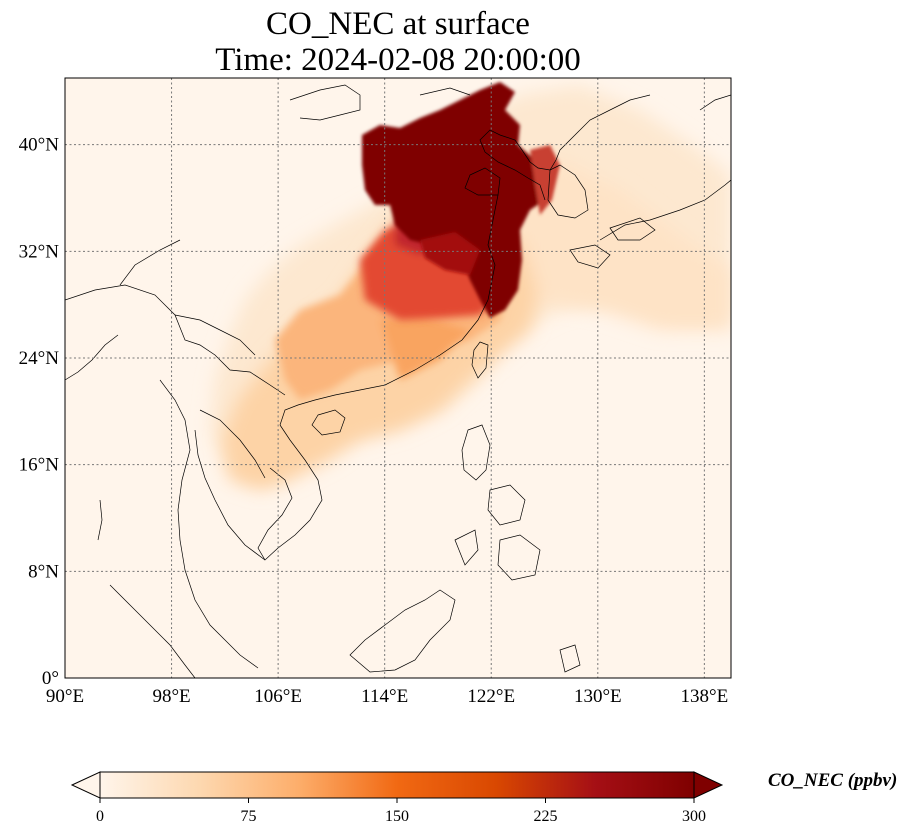 This screenshot has width=920, height=836. What do you see at coordinates (39, 145) in the screenshot?
I see `lat-tick-label: 40°N` at bounding box center [39, 145].